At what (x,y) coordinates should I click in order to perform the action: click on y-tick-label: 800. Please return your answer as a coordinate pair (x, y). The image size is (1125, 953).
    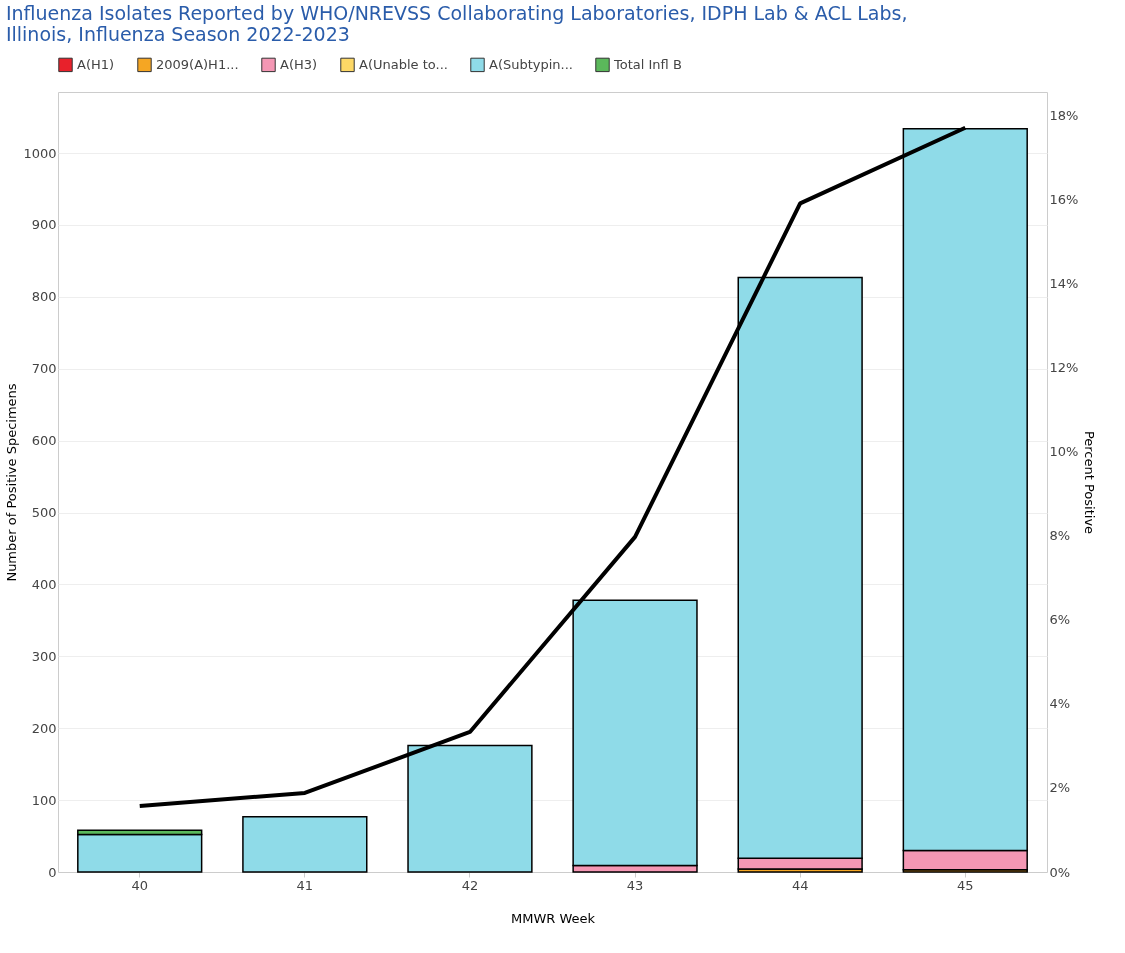
    Looking at the image, I should click on (44, 297).